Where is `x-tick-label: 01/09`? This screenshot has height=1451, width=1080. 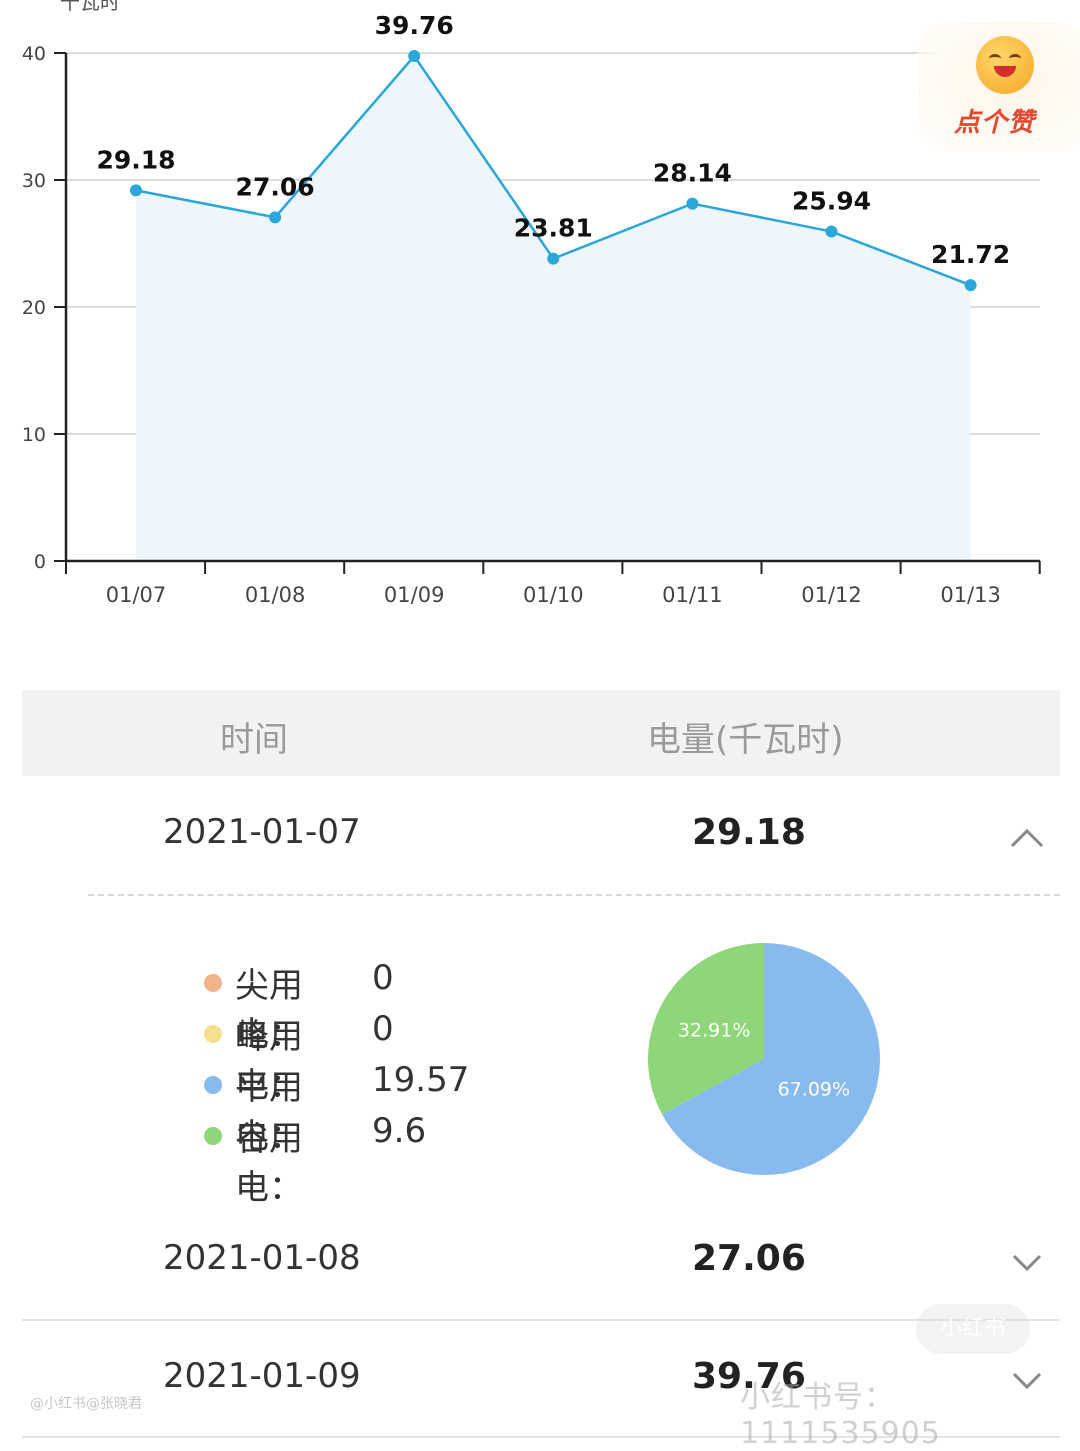
x-tick-label: 01/09 is located at coordinates (414, 595).